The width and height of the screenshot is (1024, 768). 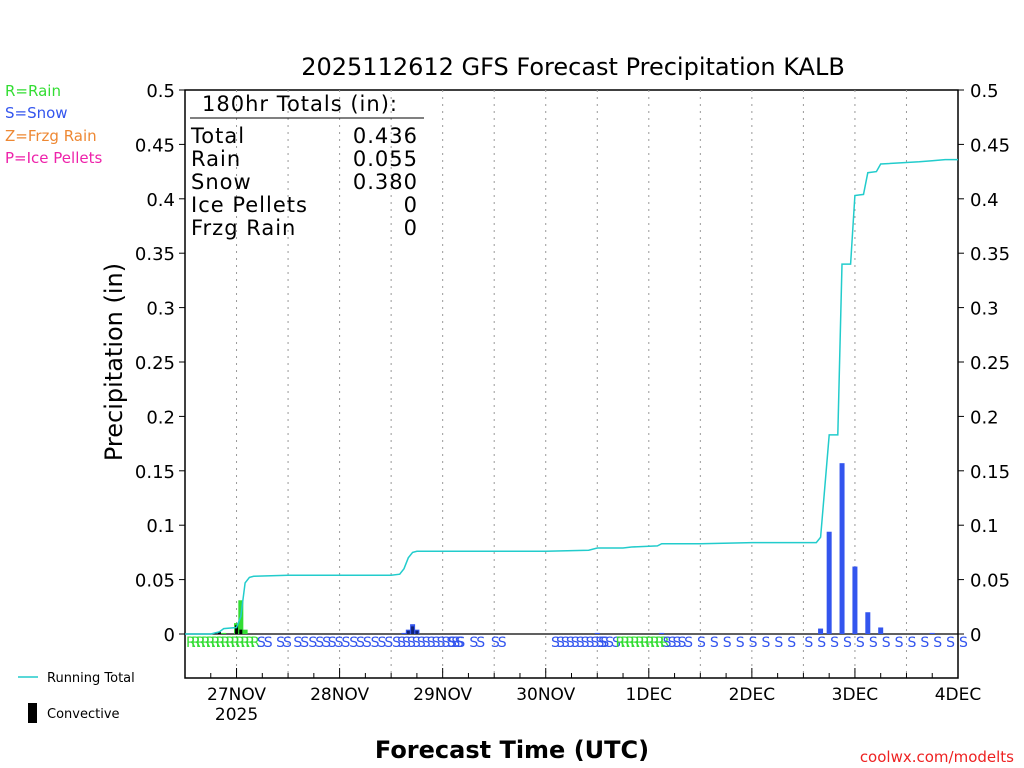 I want to click on y-tick-label-right: 0.45, so click(x=990, y=145).